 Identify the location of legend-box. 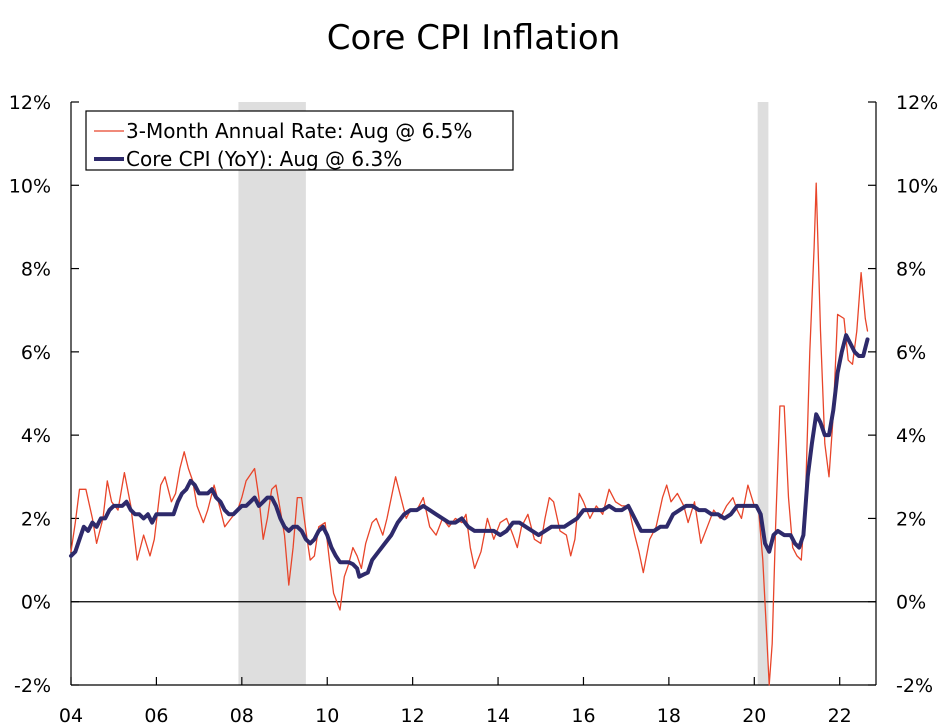
(299, 140).